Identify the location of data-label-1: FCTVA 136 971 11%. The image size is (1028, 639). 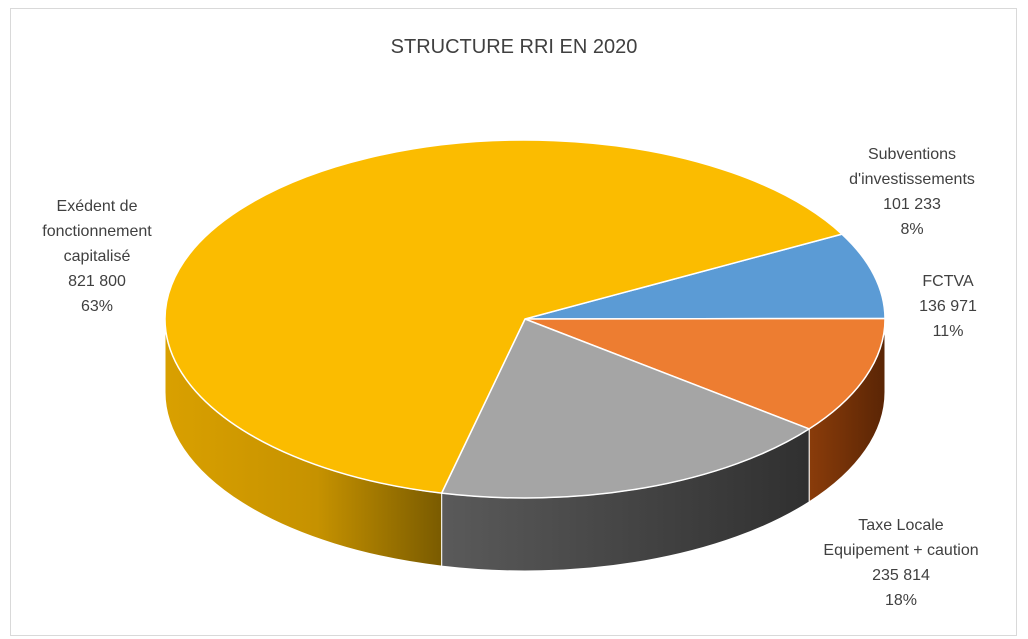
(948, 306).